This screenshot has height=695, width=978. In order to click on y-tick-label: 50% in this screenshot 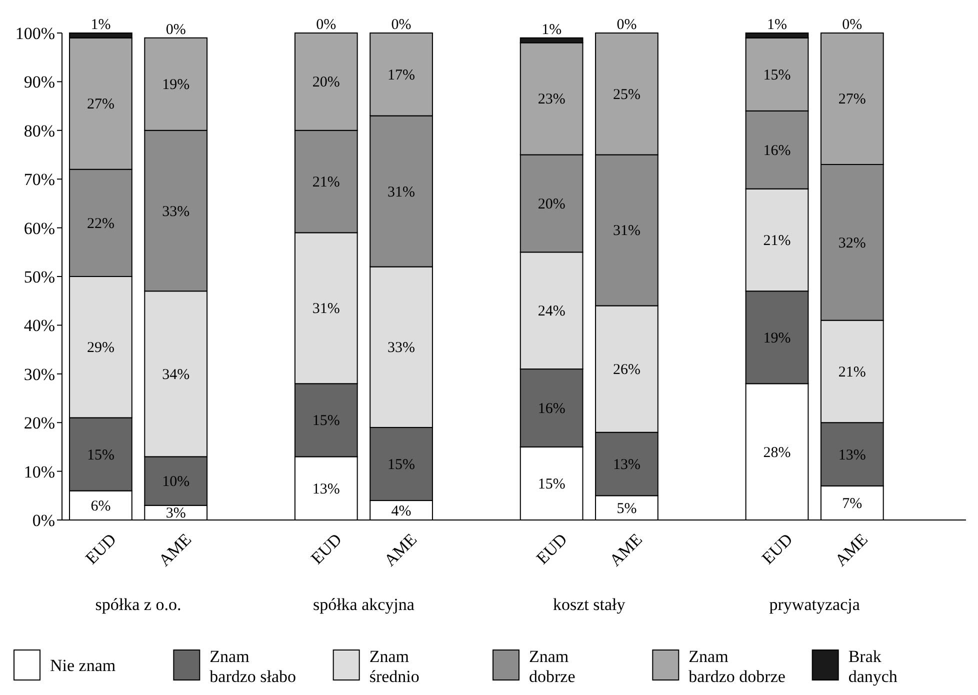, I will do `click(39, 277)`.